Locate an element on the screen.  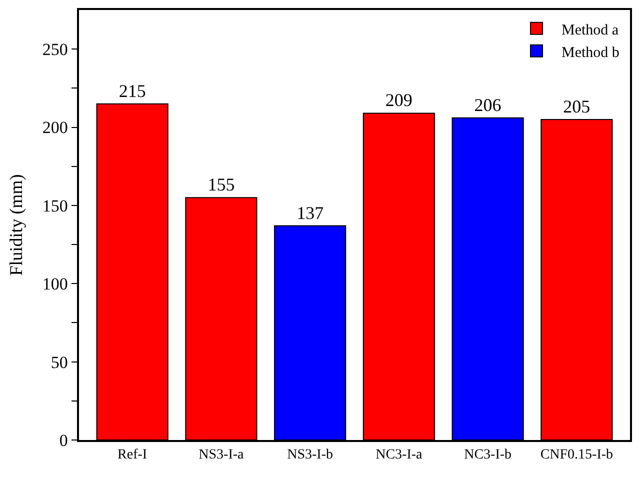
x-tick-label: NS3-I-a is located at coordinates (221, 455).